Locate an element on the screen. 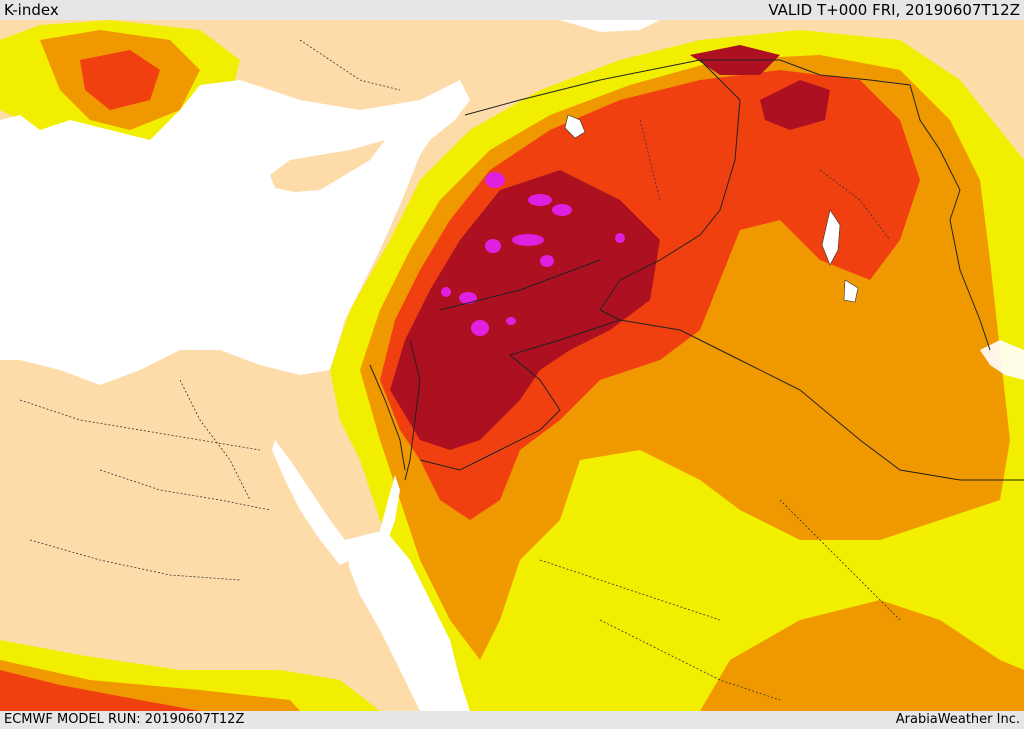 The image size is (1024, 729). lake-east is located at coordinates (851, 291).